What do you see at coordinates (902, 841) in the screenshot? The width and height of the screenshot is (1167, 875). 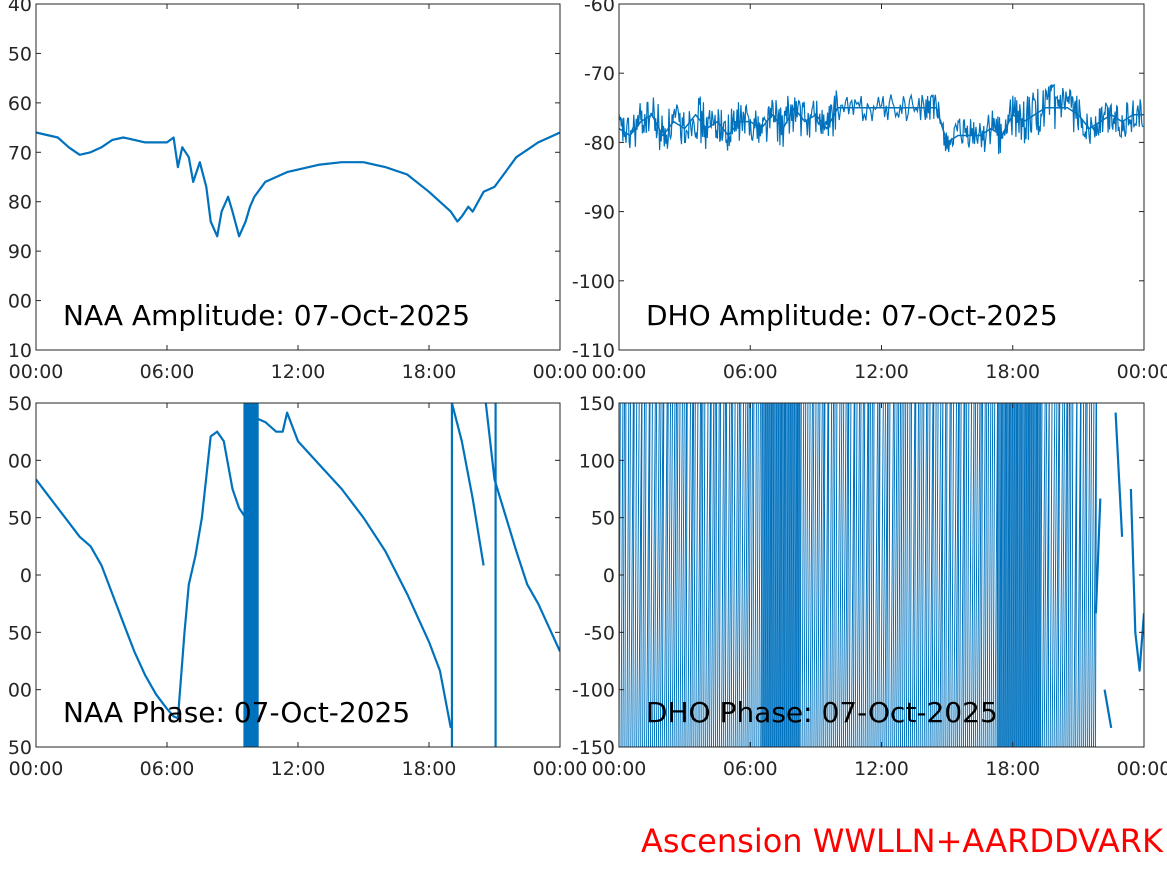 I see `credit-label: Ascension WWLLN+AARDDVARK` at bounding box center [902, 841].